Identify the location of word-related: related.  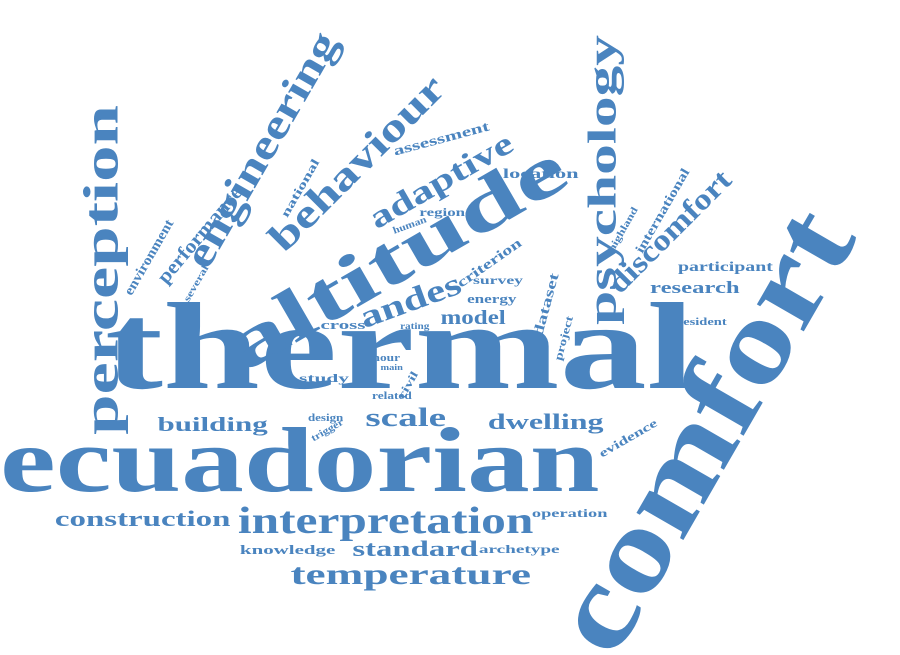
(392, 396).